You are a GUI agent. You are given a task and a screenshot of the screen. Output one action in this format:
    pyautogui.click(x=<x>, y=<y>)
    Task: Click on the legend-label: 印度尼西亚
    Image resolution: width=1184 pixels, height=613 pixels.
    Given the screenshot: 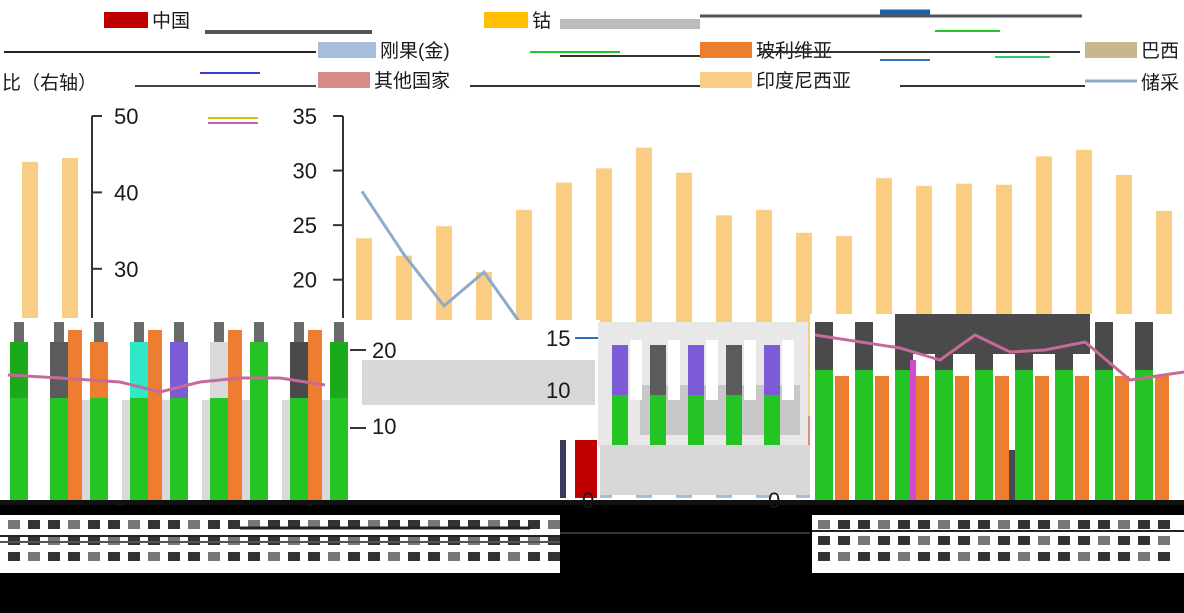 What is the action you would take?
    pyautogui.click(x=803, y=81)
    